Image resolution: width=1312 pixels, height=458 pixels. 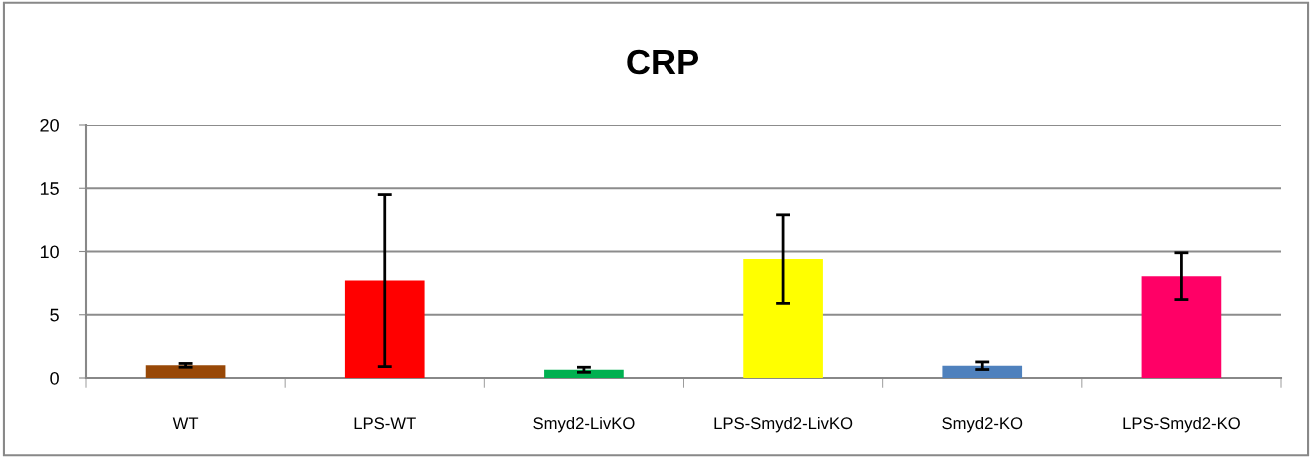 What do you see at coordinates (49, 252) in the screenshot?
I see `y-tick-label: 10` at bounding box center [49, 252].